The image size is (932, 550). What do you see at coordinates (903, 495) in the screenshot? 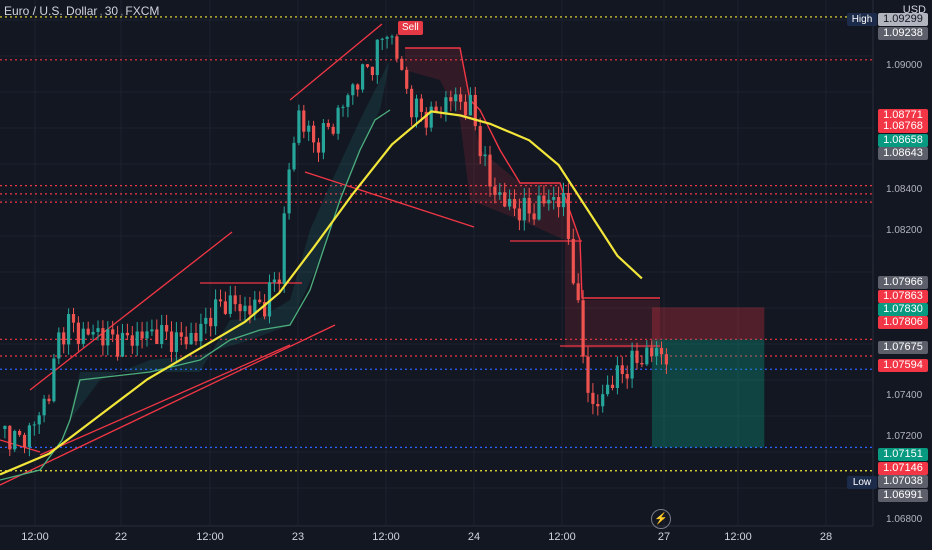
I see `price-label: 1.06991` at bounding box center [903, 495].